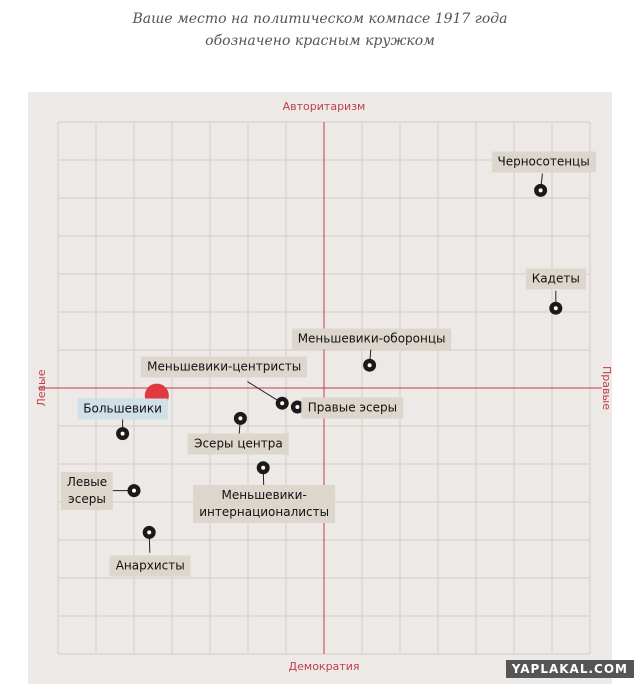  Describe the element at coordinates (150, 566) in the screenshot. I see `point-label: Анархисты` at that location.